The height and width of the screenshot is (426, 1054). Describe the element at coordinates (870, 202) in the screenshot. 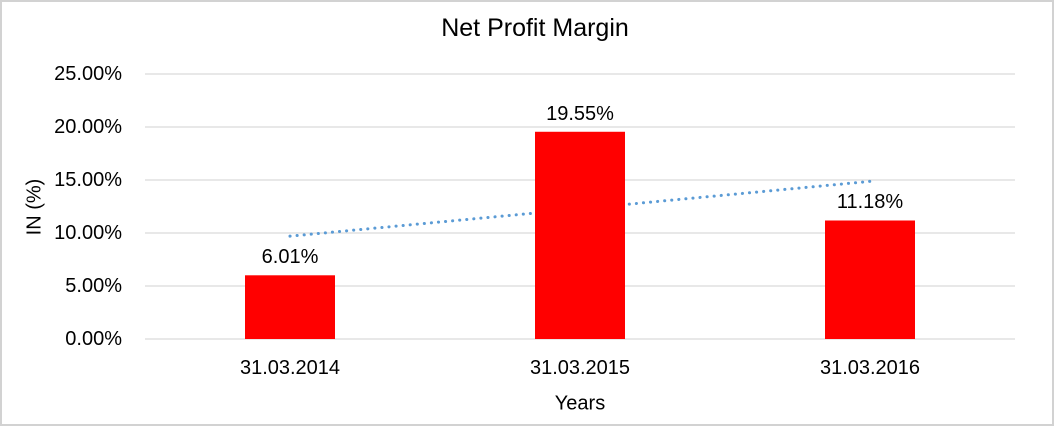

I see `bar-data-label: 11.18%` at that location.